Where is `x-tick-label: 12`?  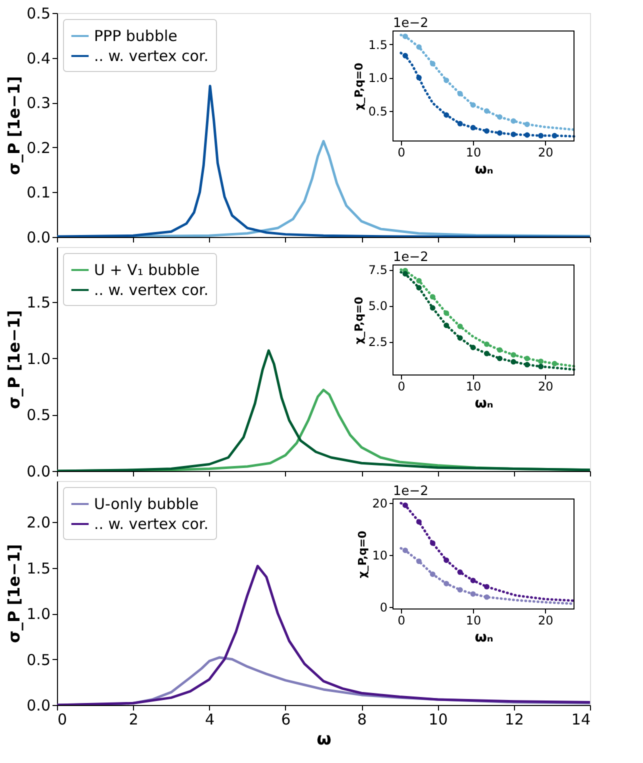
x-tick-label: 12 is located at coordinates (514, 719).